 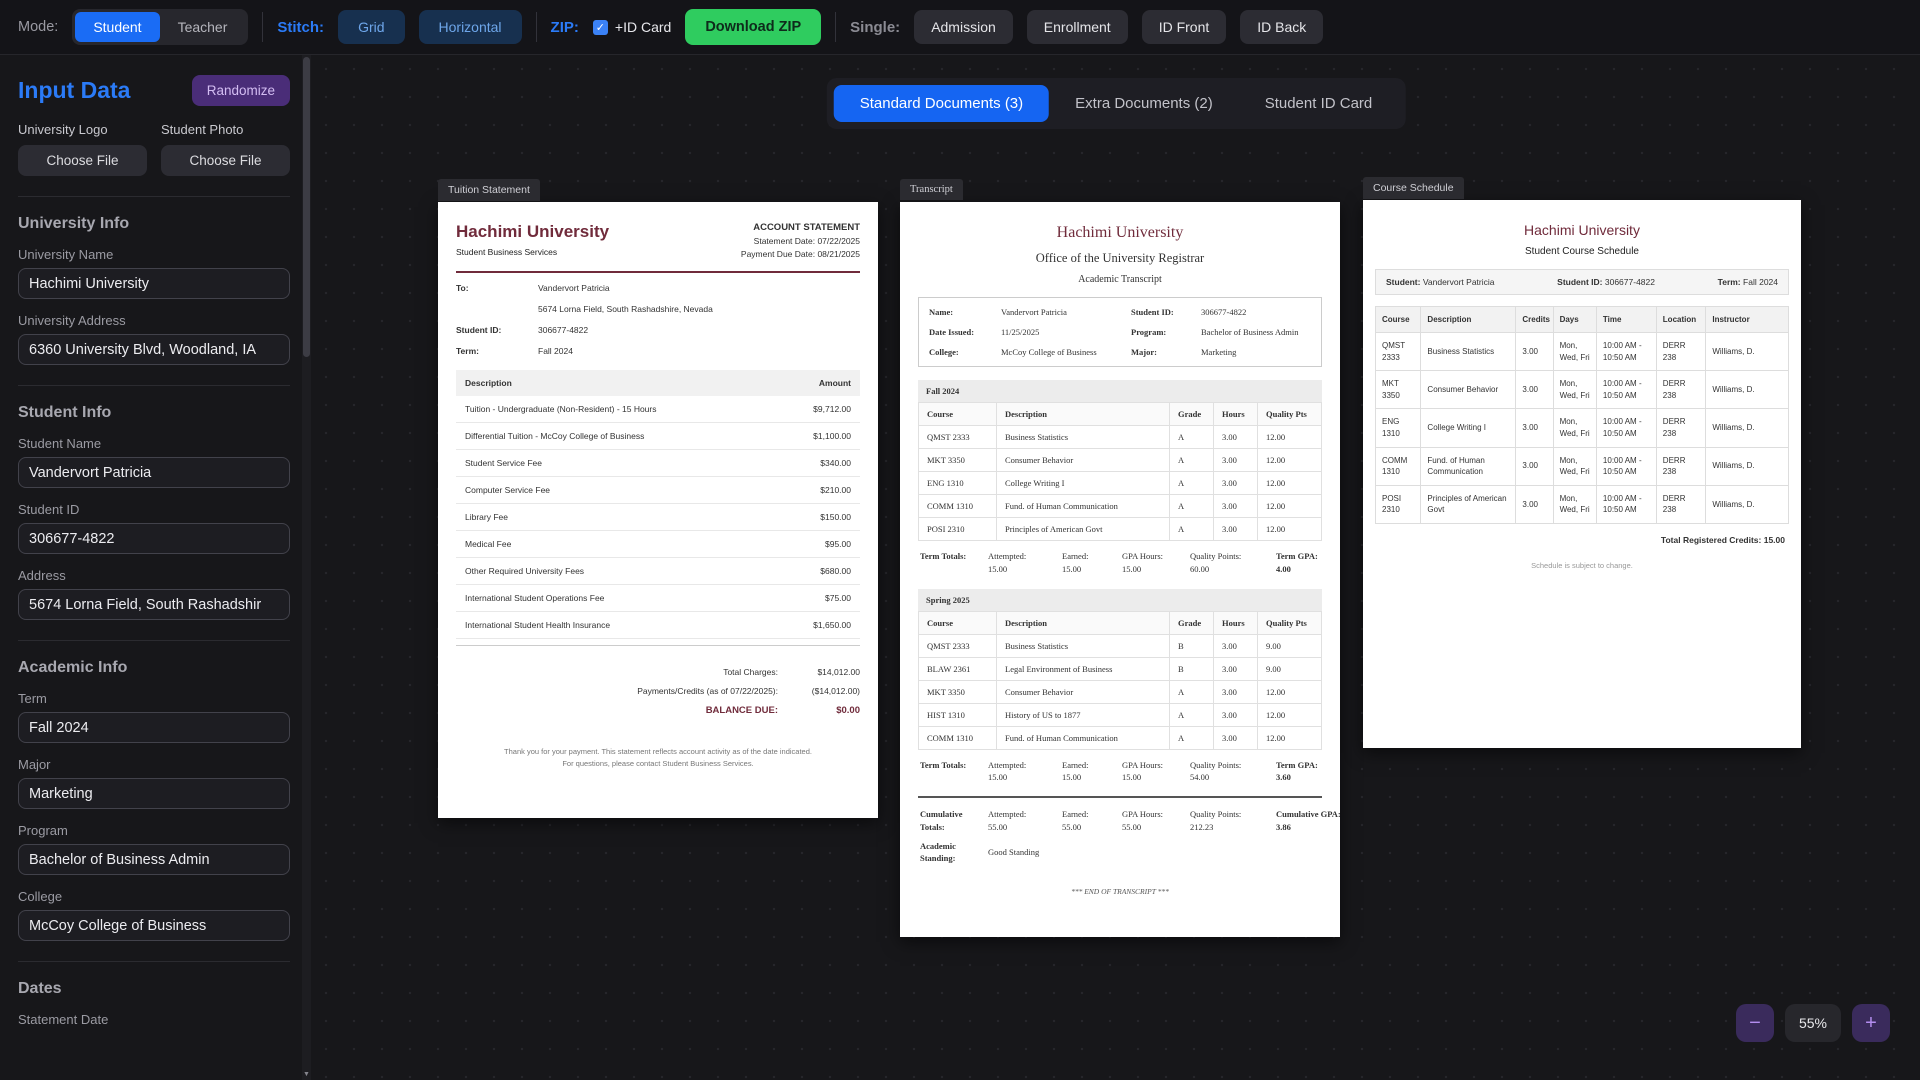 I want to click on tab-extra-documents: Extra Documents (2), so click(x=1144, y=103).